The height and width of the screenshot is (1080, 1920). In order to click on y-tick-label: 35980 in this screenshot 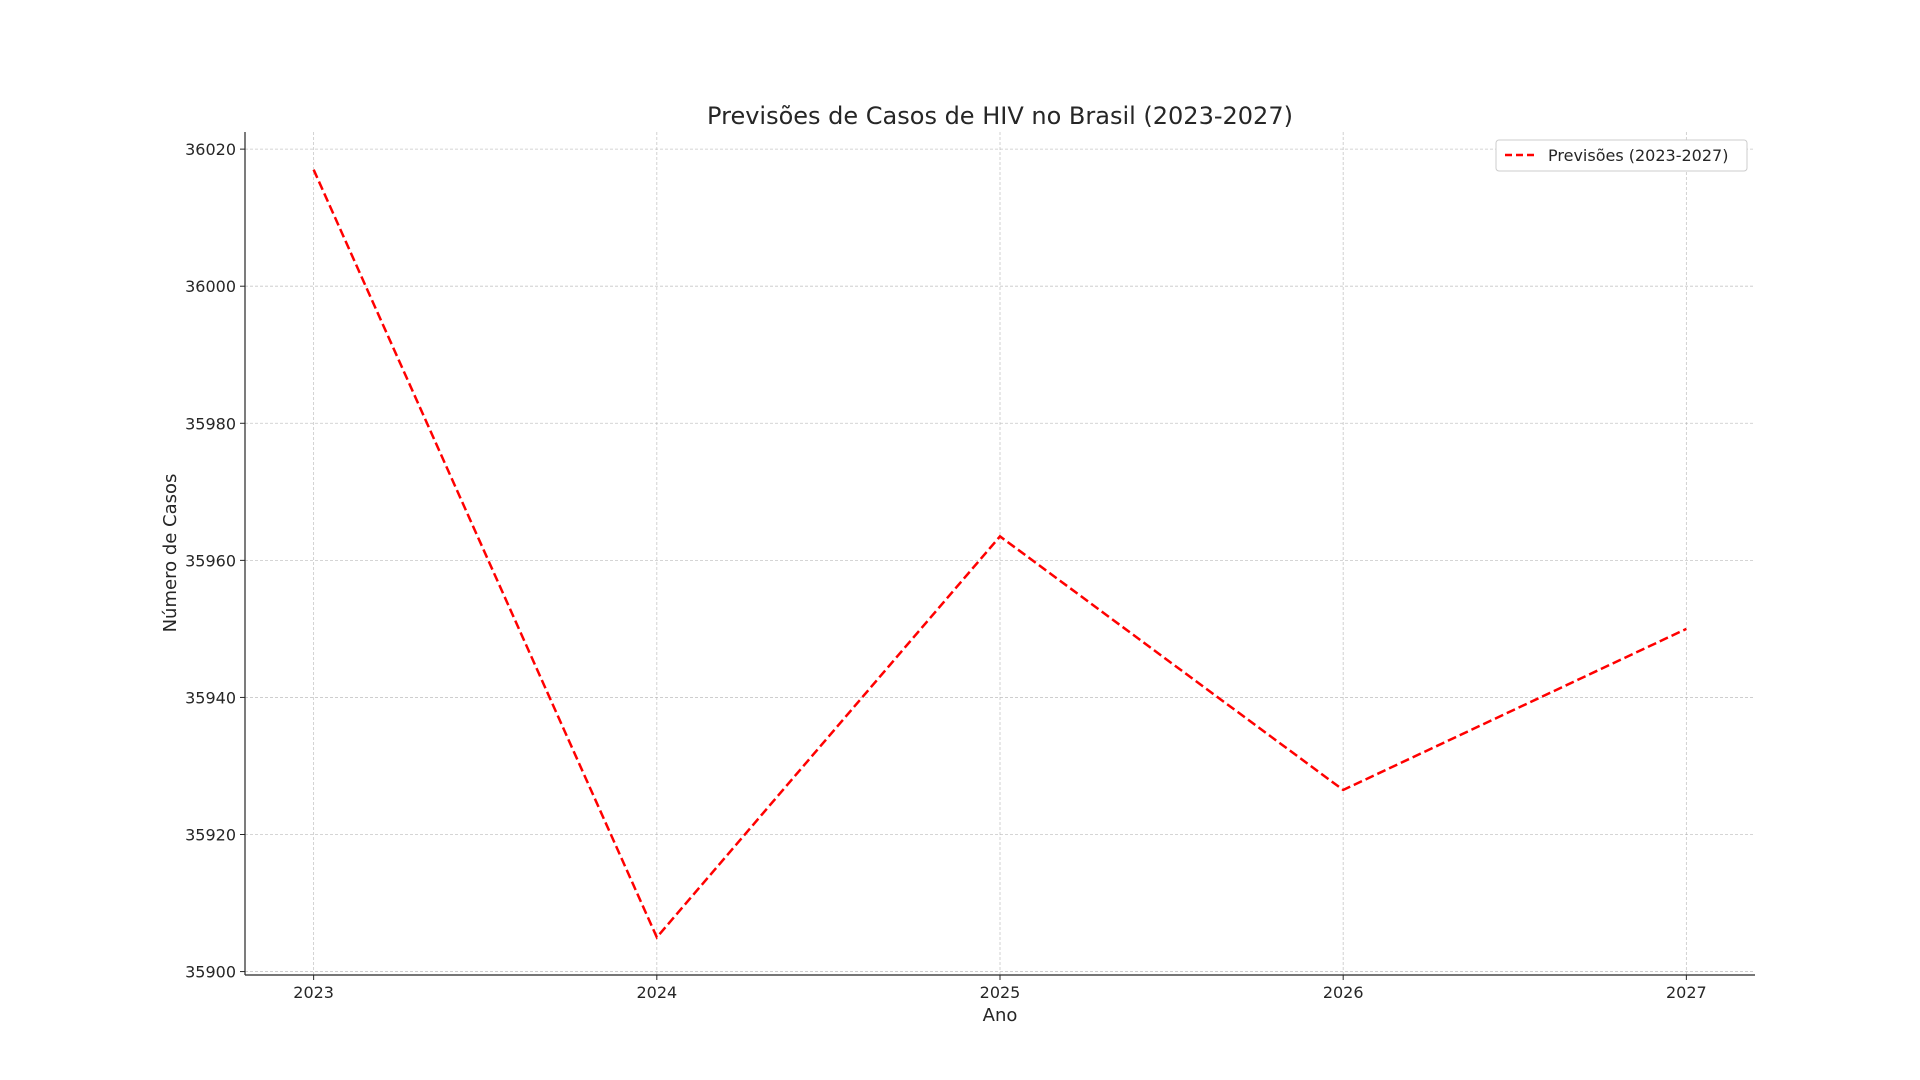, I will do `click(210, 423)`.